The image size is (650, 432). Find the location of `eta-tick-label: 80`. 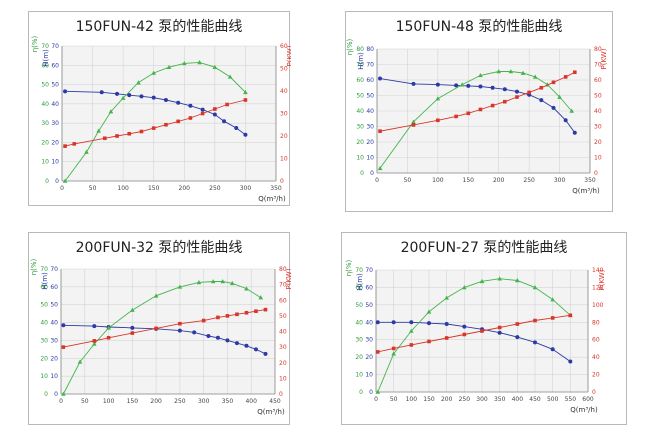

eta-tick-label: 80 is located at coordinates (360, 49).